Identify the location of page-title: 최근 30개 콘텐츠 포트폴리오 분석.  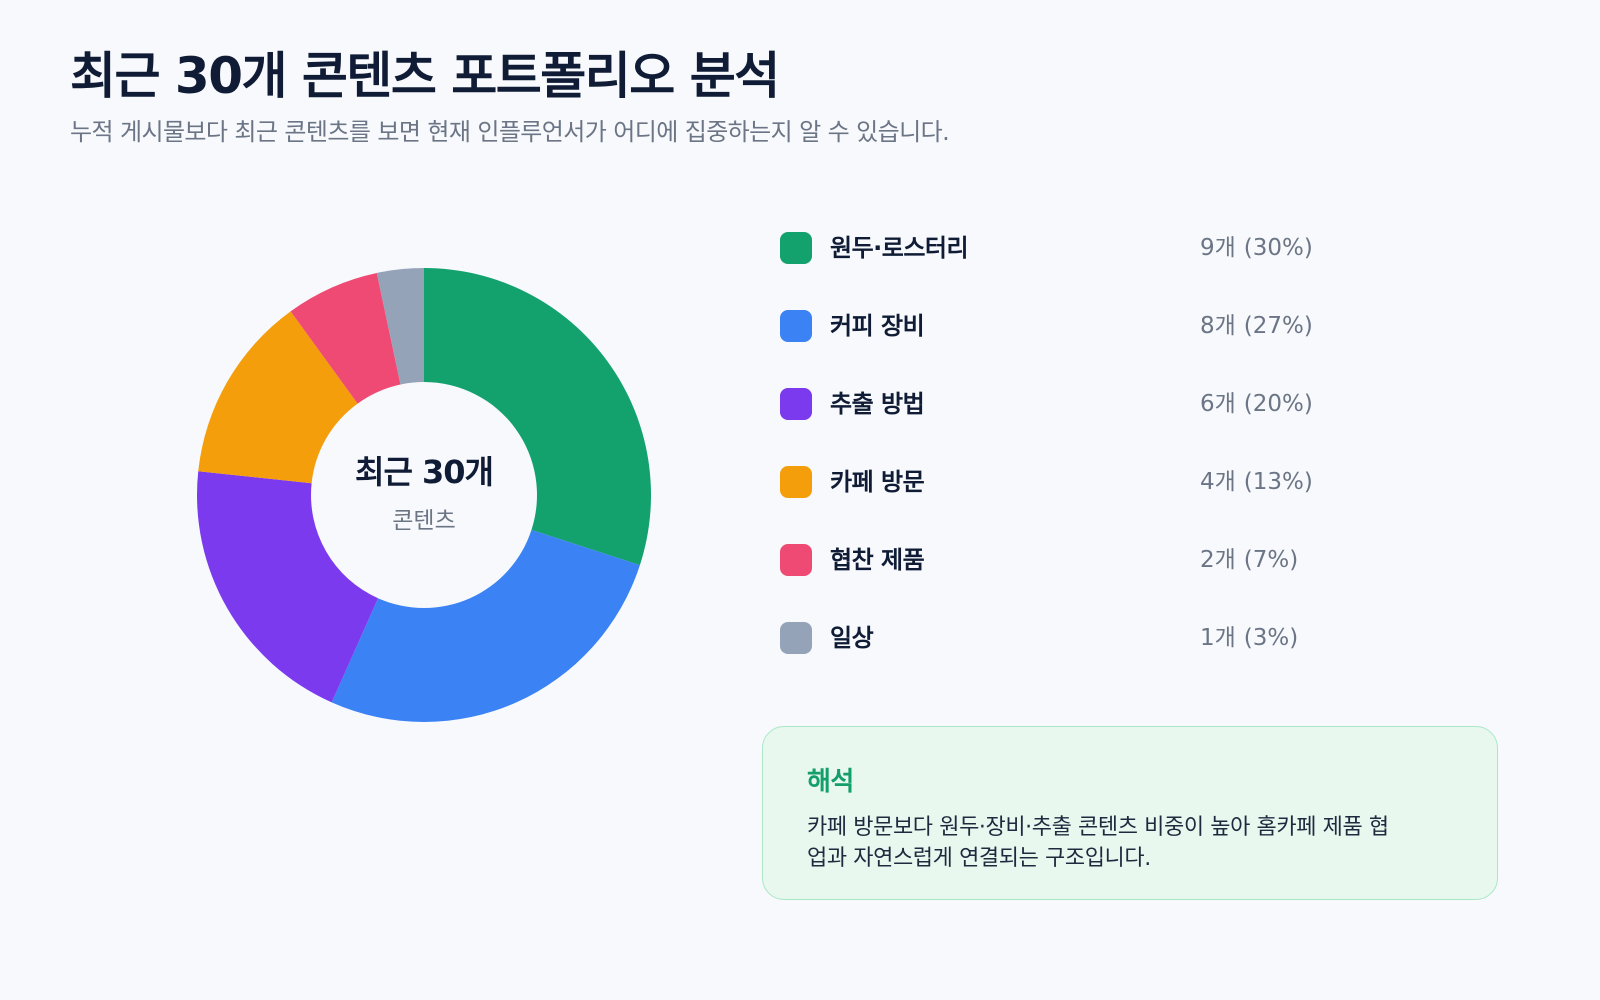
(425, 76).